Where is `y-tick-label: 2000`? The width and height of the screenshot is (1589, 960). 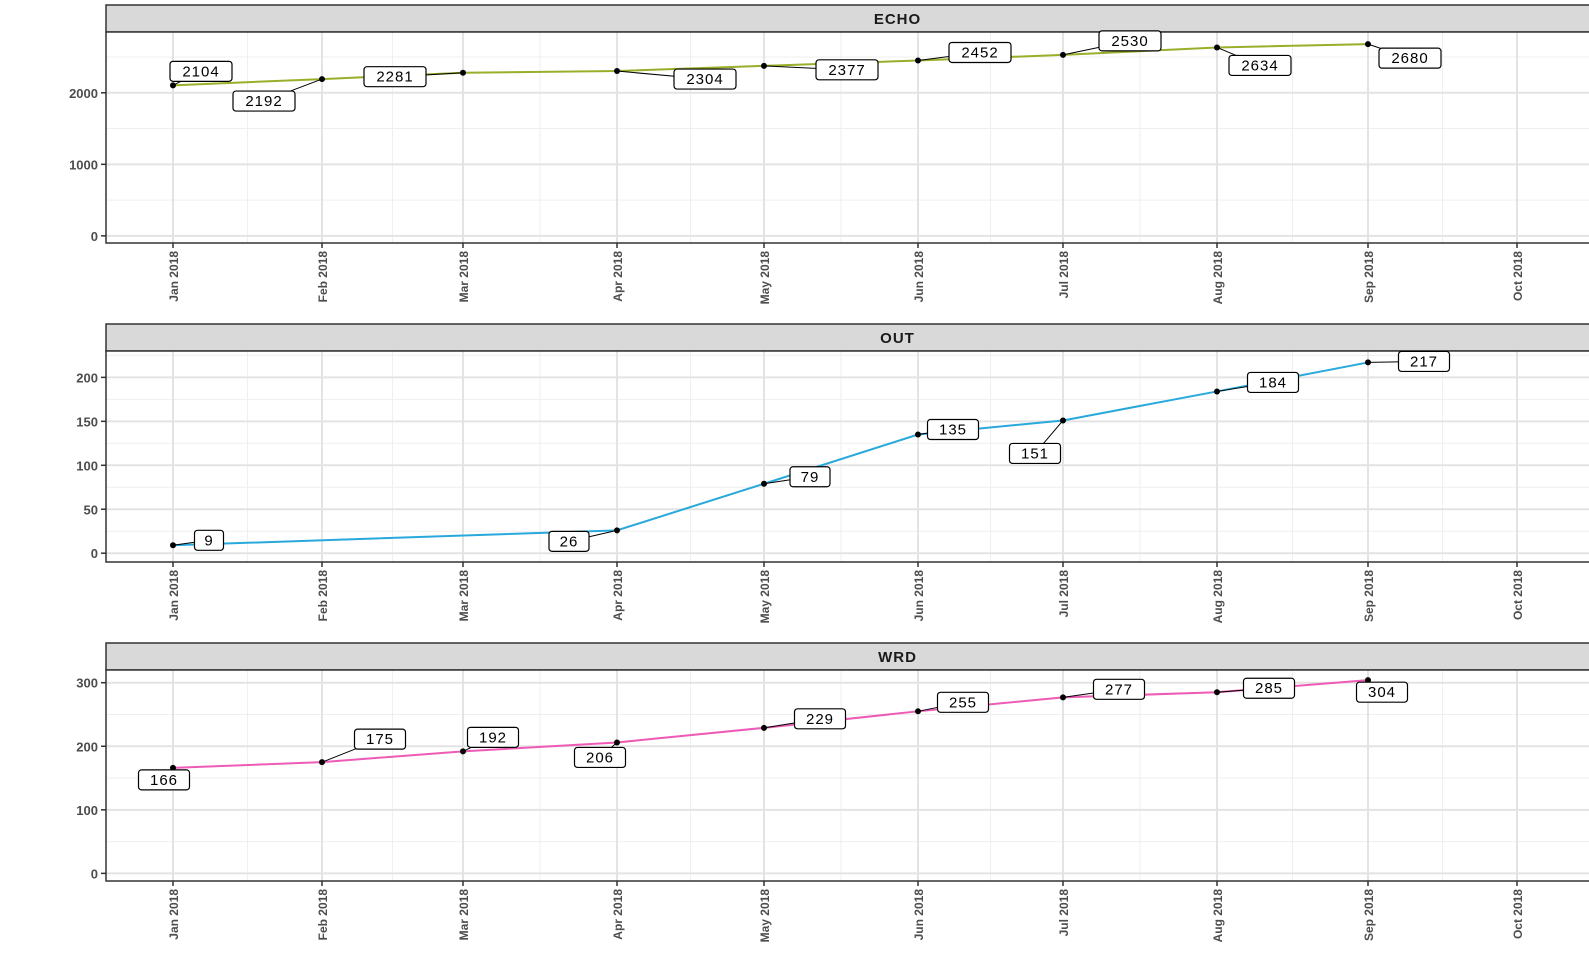
y-tick-label: 2000 is located at coordinates (83, 93).